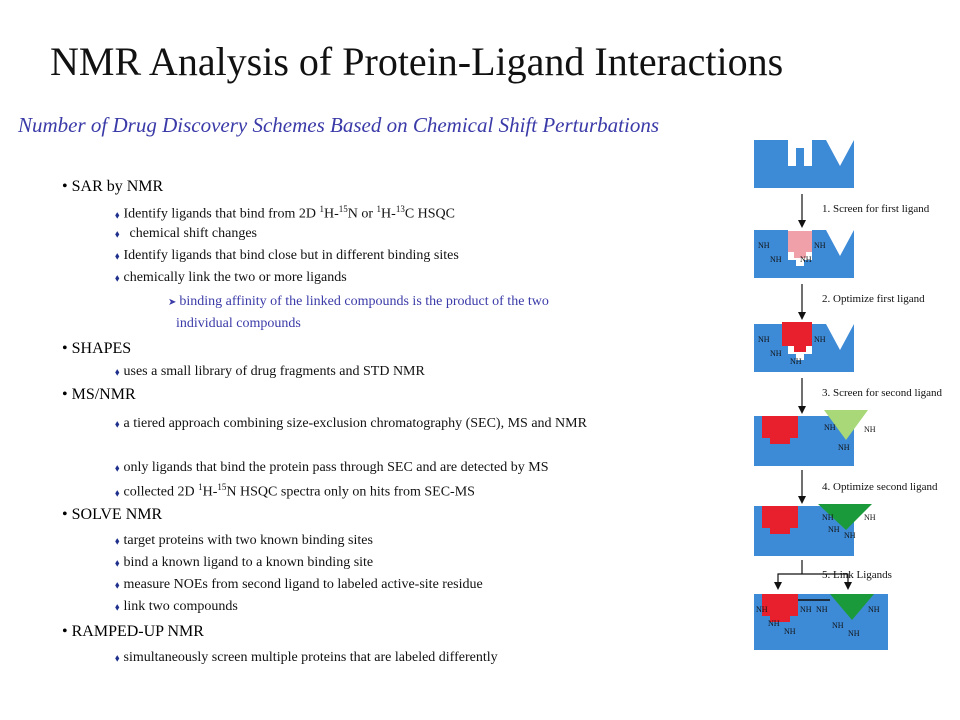 The width and height of the screenshot is (960, 720). Describe the element at coordinates (97, 349) in the screenshot. I see `section-shapes: SHAPES` at that location.